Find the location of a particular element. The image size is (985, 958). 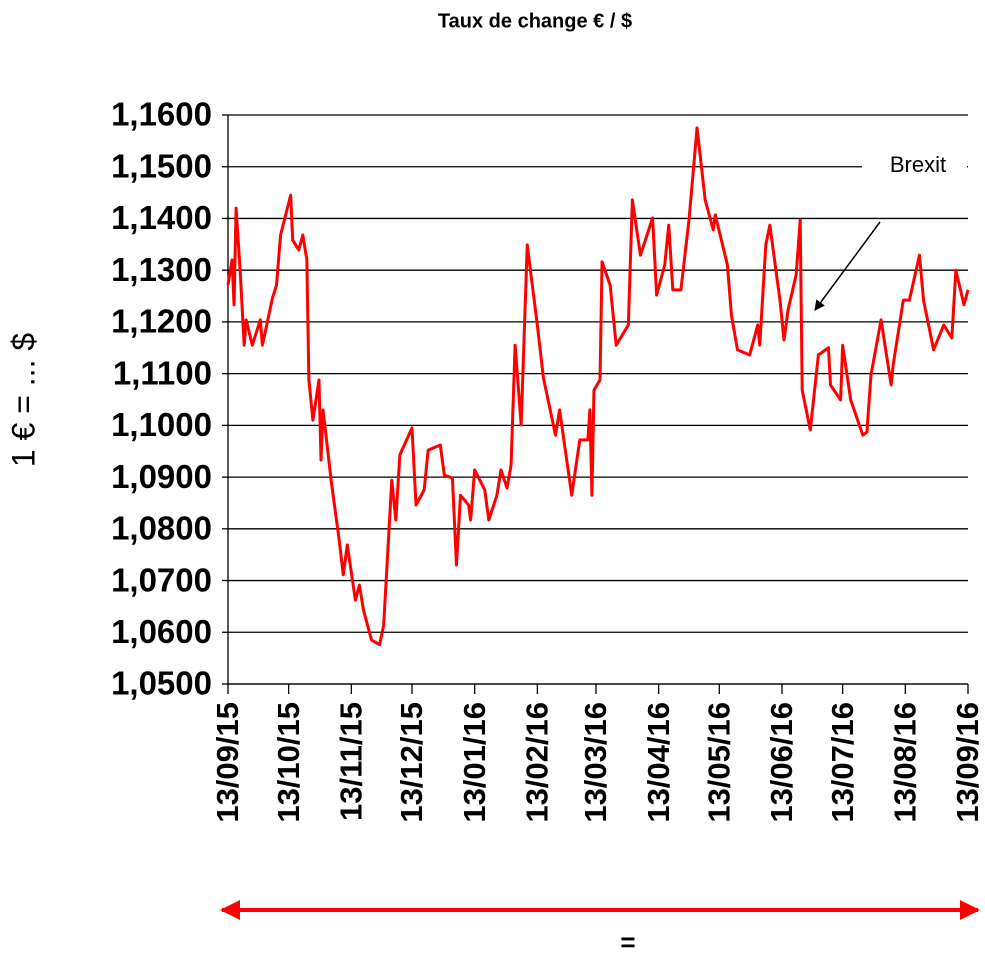

y-tick-label: 1,1500 is located at coordinates (161, 165).